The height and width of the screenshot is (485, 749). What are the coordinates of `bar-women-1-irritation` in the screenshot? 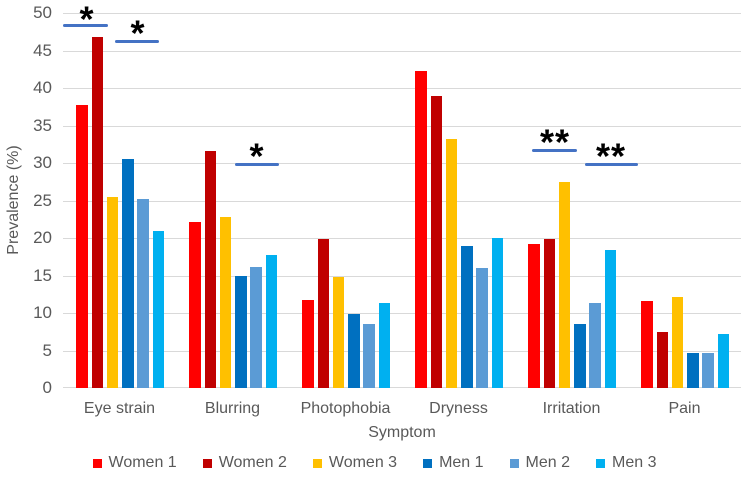 It's located at (534, 316).